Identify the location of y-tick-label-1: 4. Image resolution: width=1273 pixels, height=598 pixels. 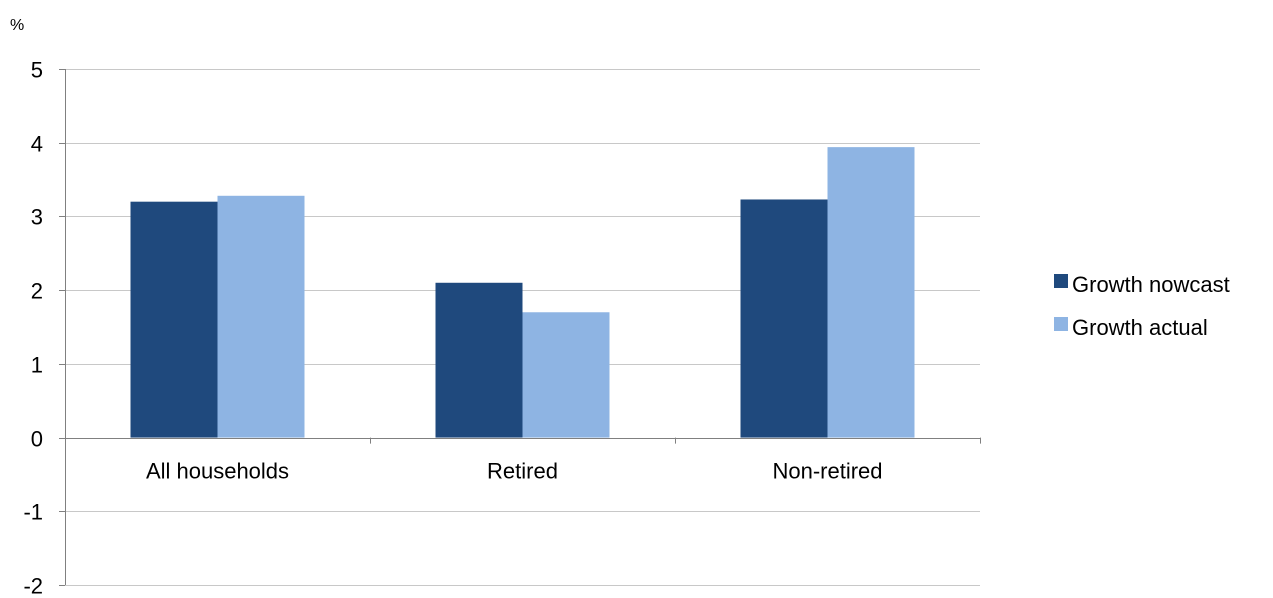
(37, 144).